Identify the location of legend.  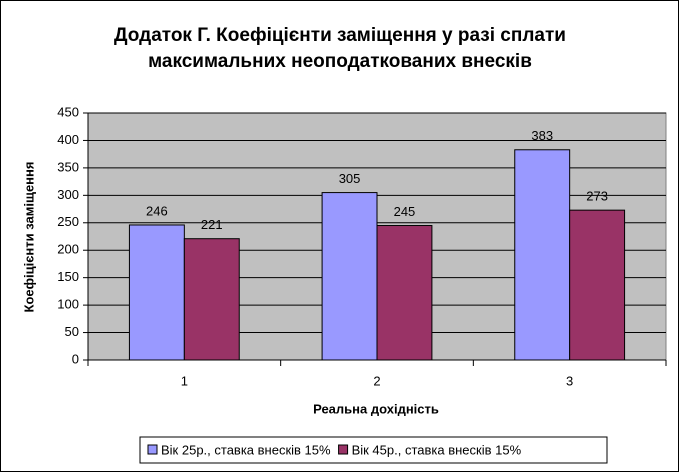
(373, 450).